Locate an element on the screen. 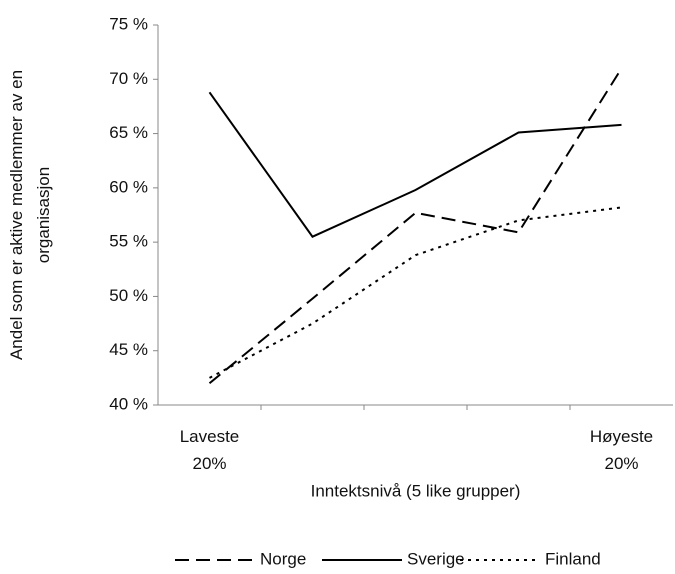  y-tick-label: 75 % is located at coordinates (128, 23).